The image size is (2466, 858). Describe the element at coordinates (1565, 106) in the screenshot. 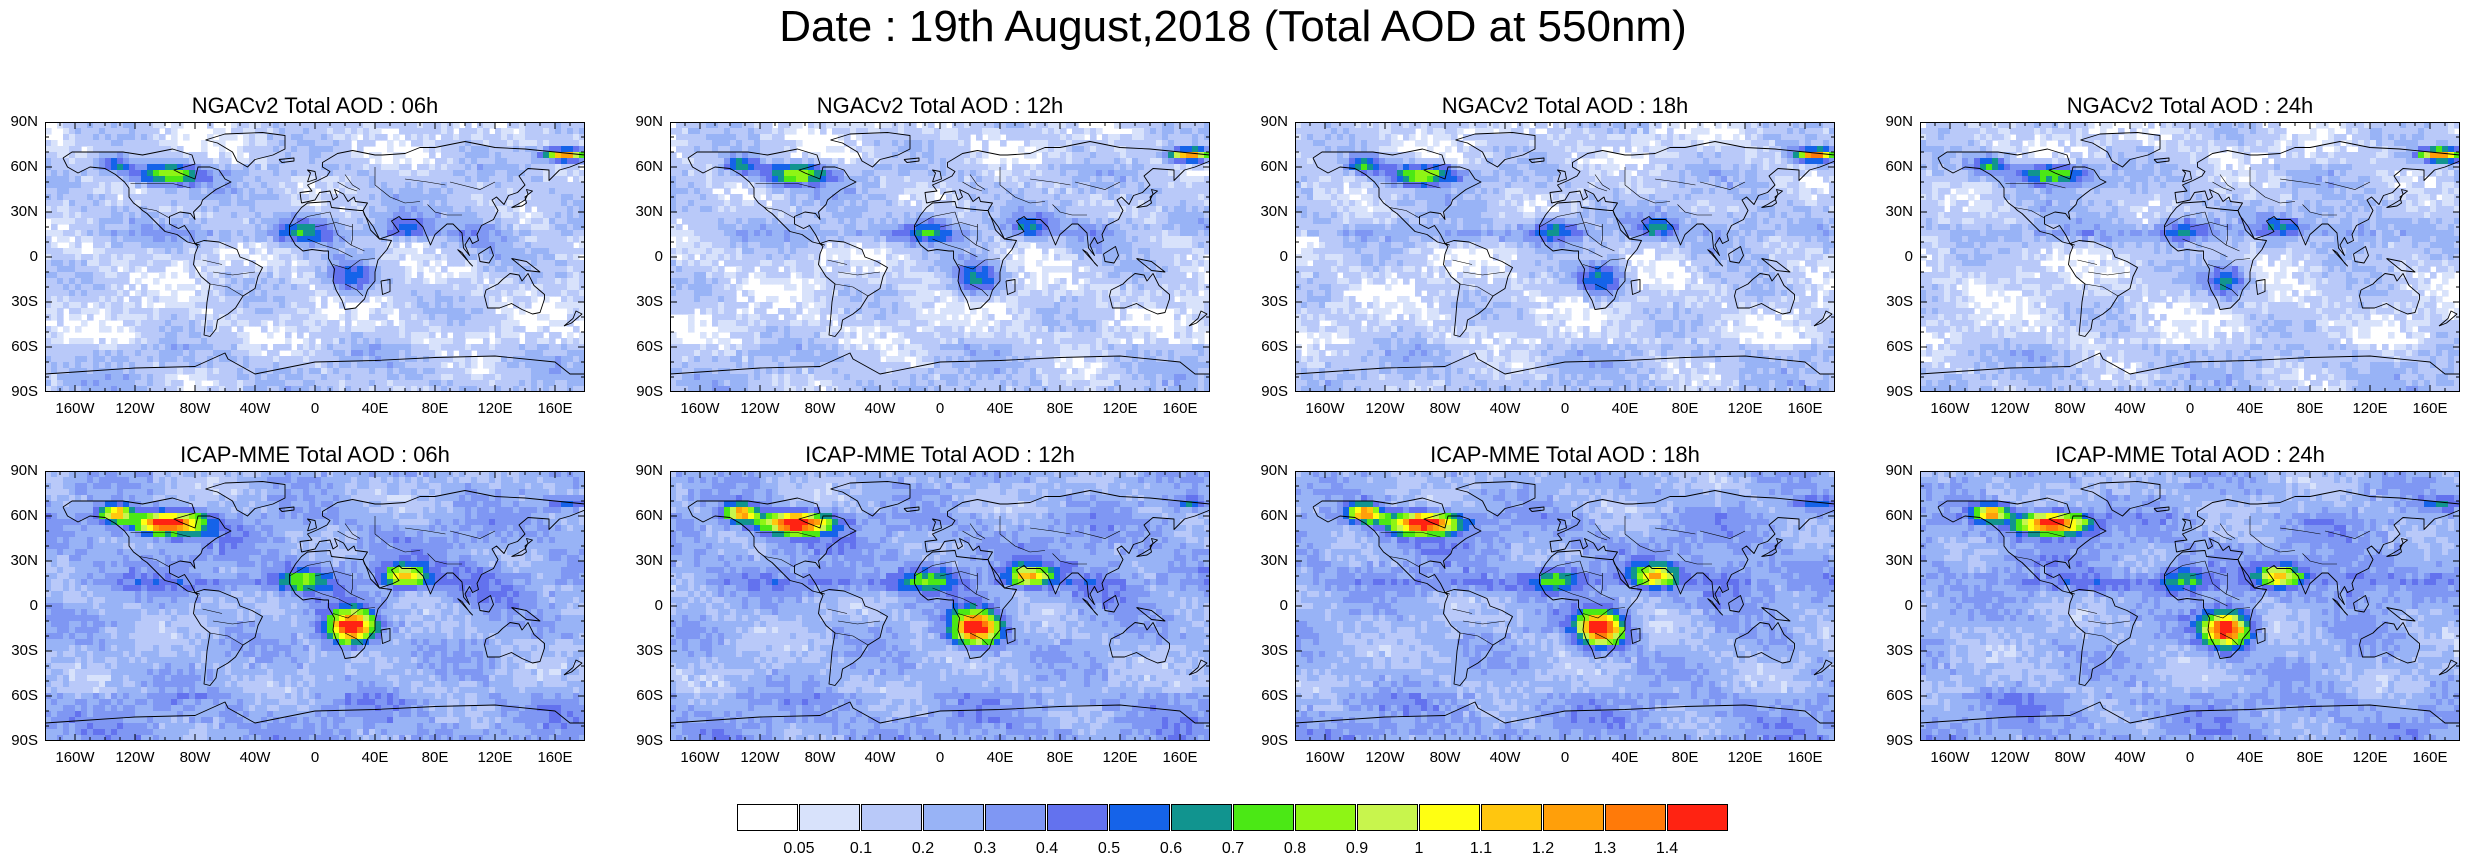

I see `panel-title: NGACv2 Total AOD : 18h` at that location.